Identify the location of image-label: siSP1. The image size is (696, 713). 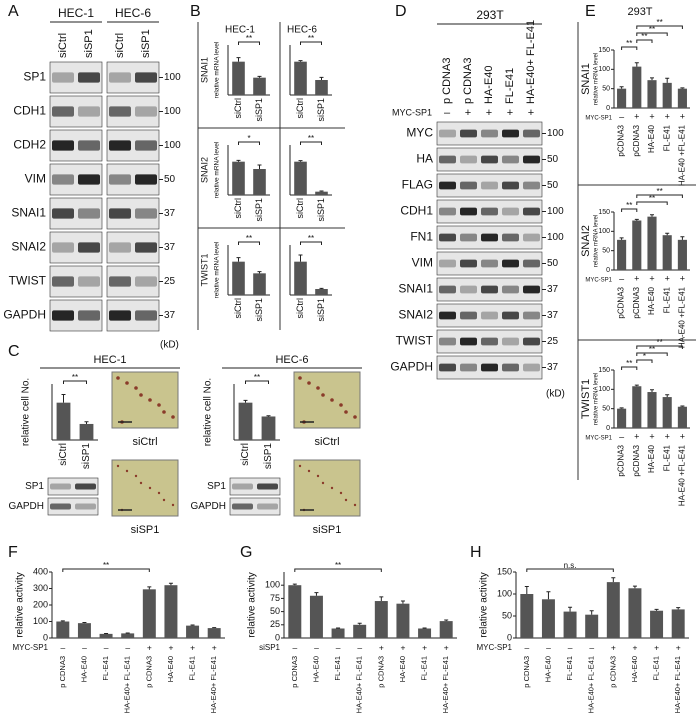
(327, 530).